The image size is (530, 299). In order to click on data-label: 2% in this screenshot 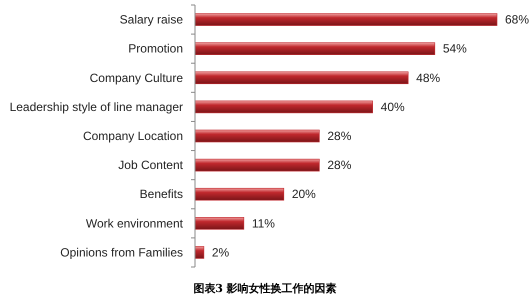, I will do `click(221, 252)`.